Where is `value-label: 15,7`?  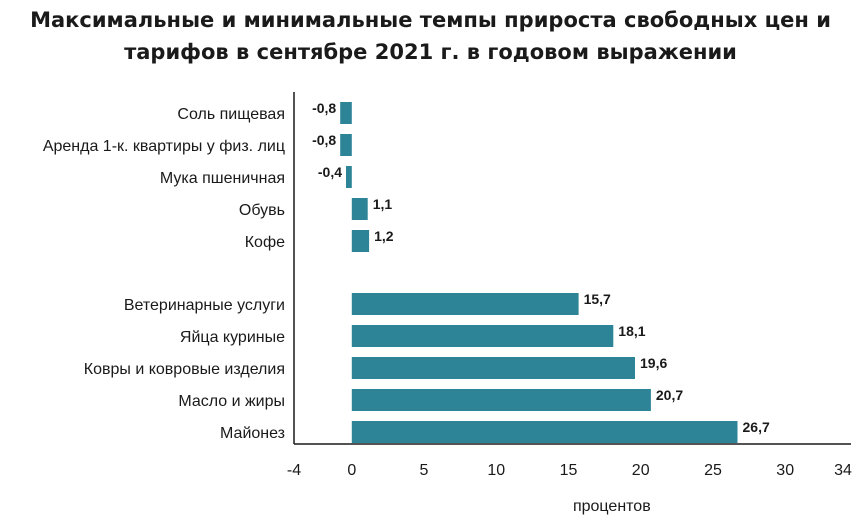
value-label: 15,7 is located at coordinates (597, 299).